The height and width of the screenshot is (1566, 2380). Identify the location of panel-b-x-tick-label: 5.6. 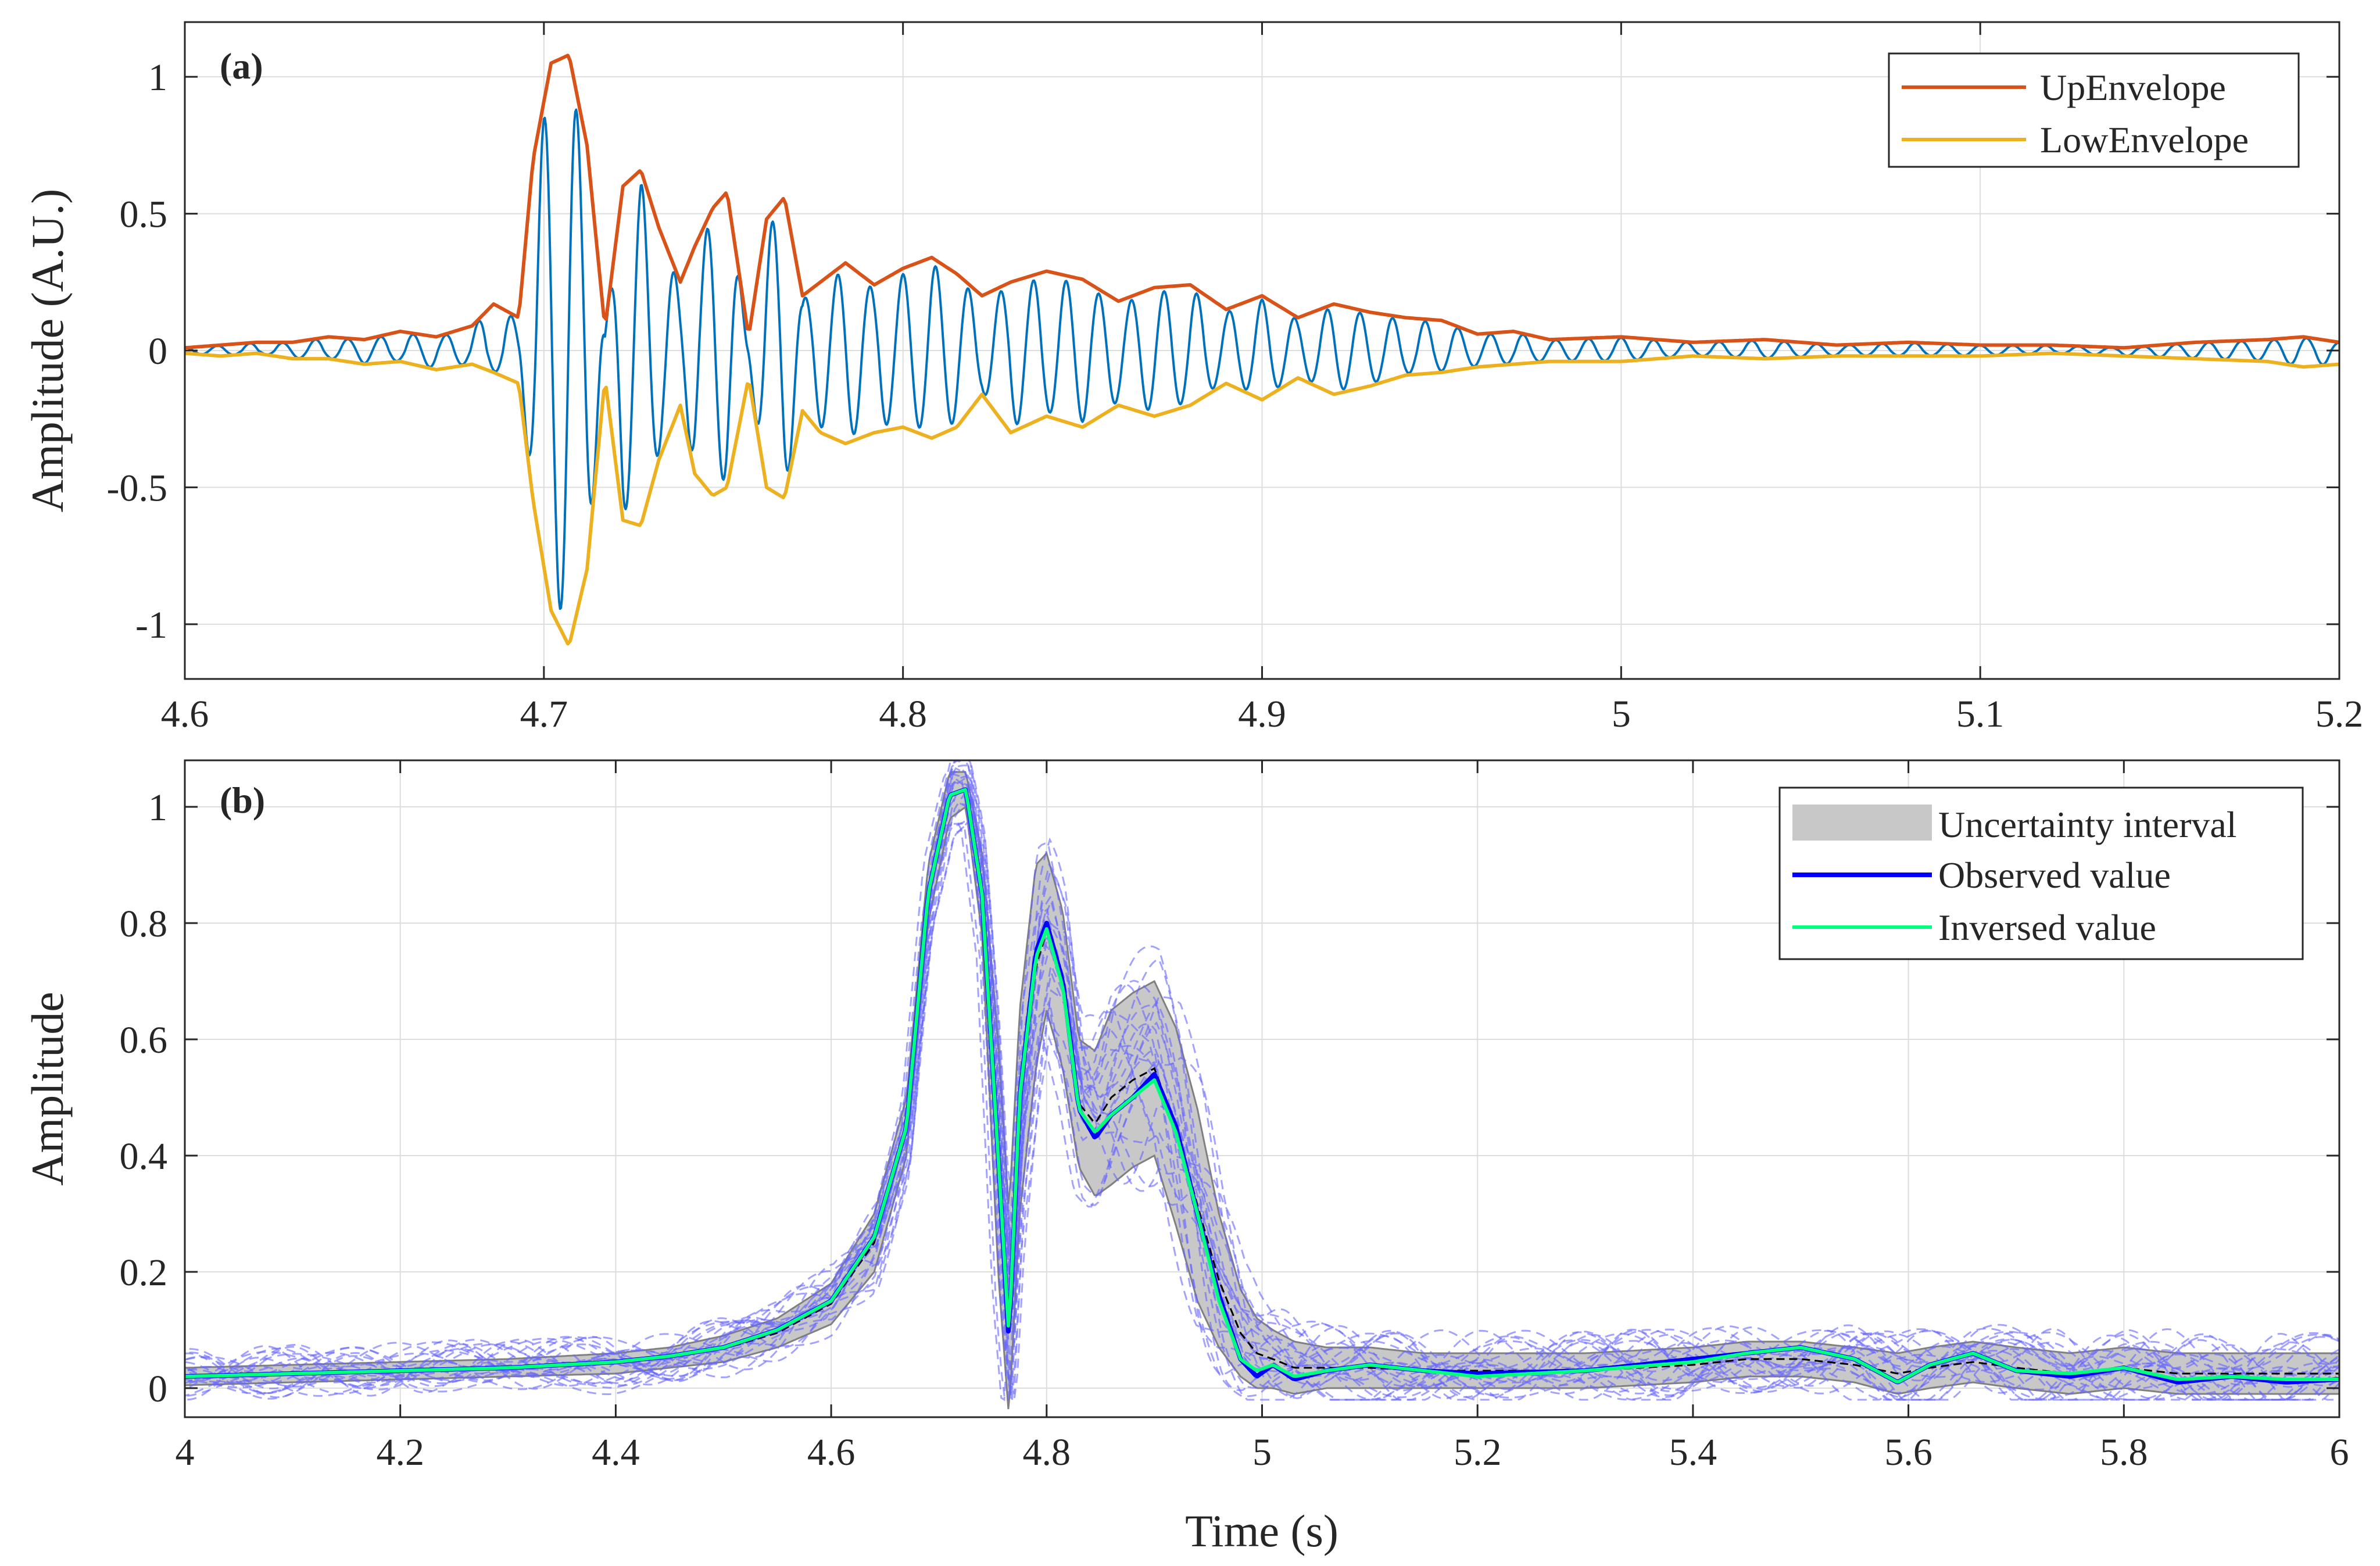
(1908, 1453).